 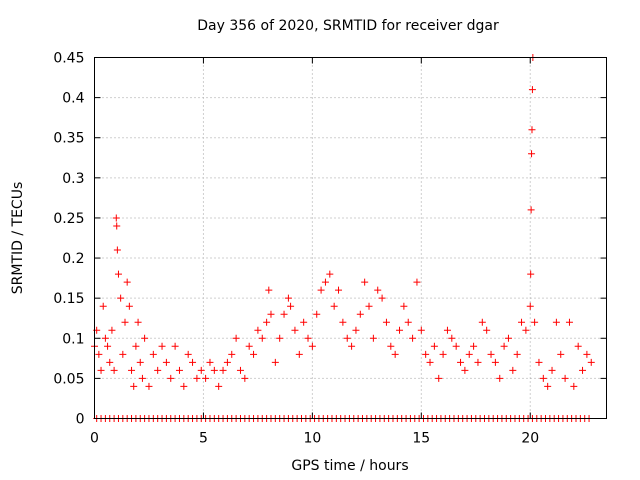 What do you see at coordinates (349, 466) in the screenshot?
I see `x-axis-label: GPS time / hours` at bounding box center [349, 466].